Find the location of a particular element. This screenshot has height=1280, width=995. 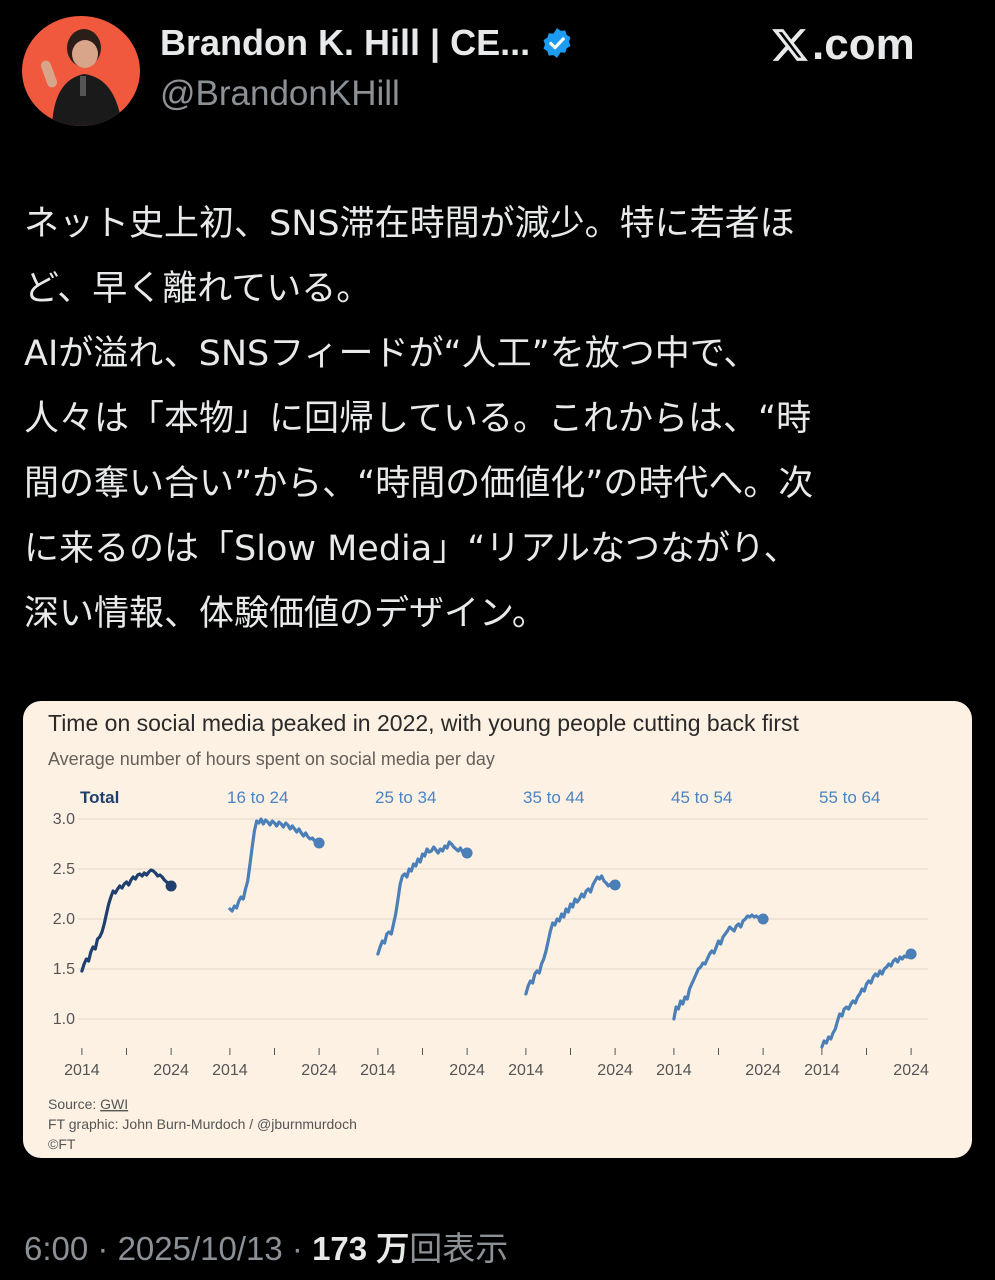

view-count: 173 万 is located at coordinates (361, 1248).